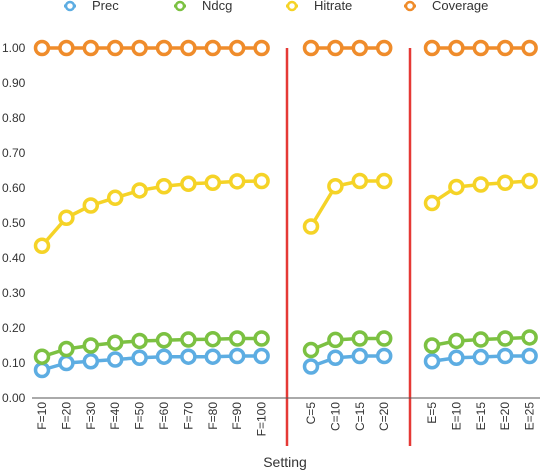  I want to click on point-ndcg-F=60, so click(164, 340).